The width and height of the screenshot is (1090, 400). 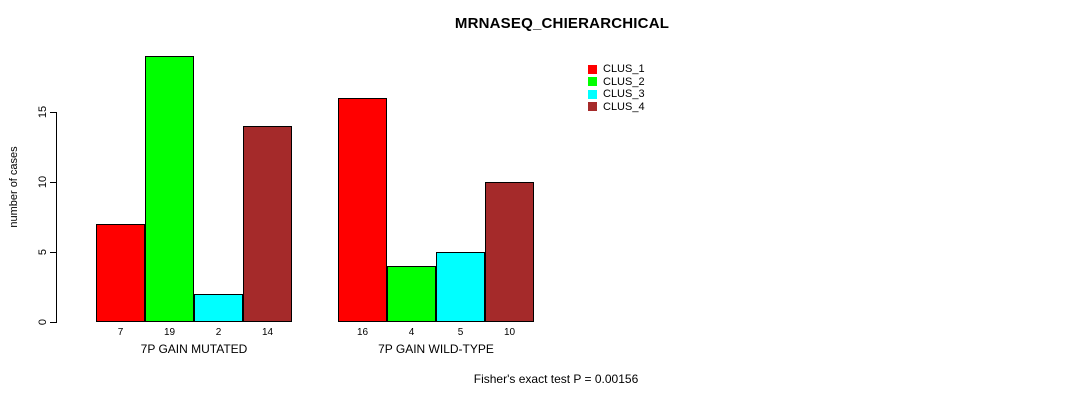 What do you see at coordinates (562, 23) in the screenshot?
I see `chart-title: MRNASEQ_CHIERARCHICAL` at bounding box center [562, 23].